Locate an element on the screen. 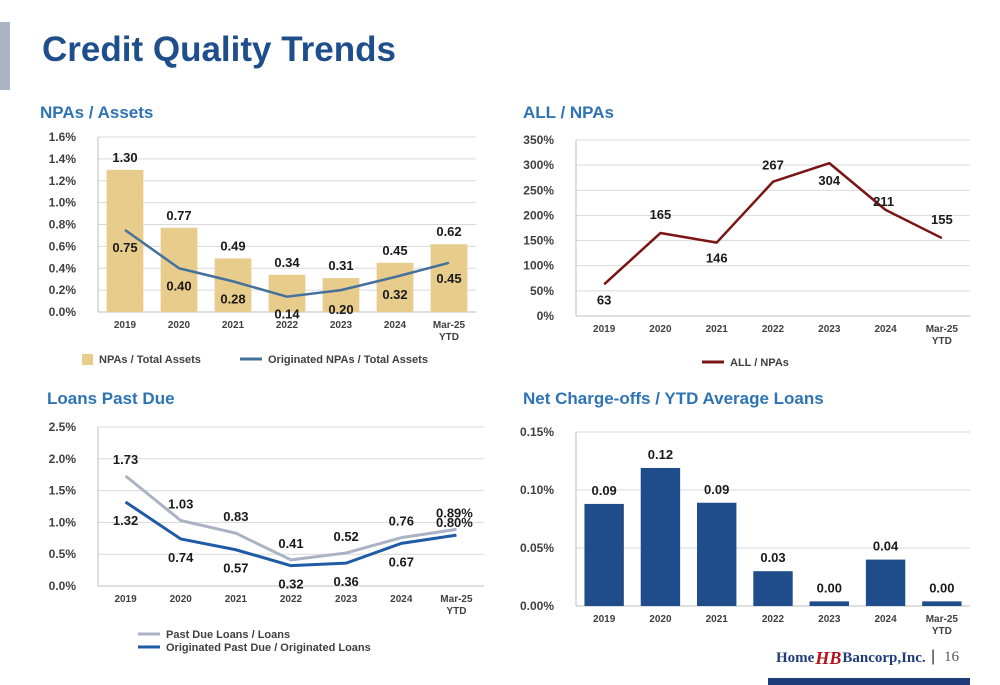  all-npas-label: 267 is located at coordinates (773, 165).